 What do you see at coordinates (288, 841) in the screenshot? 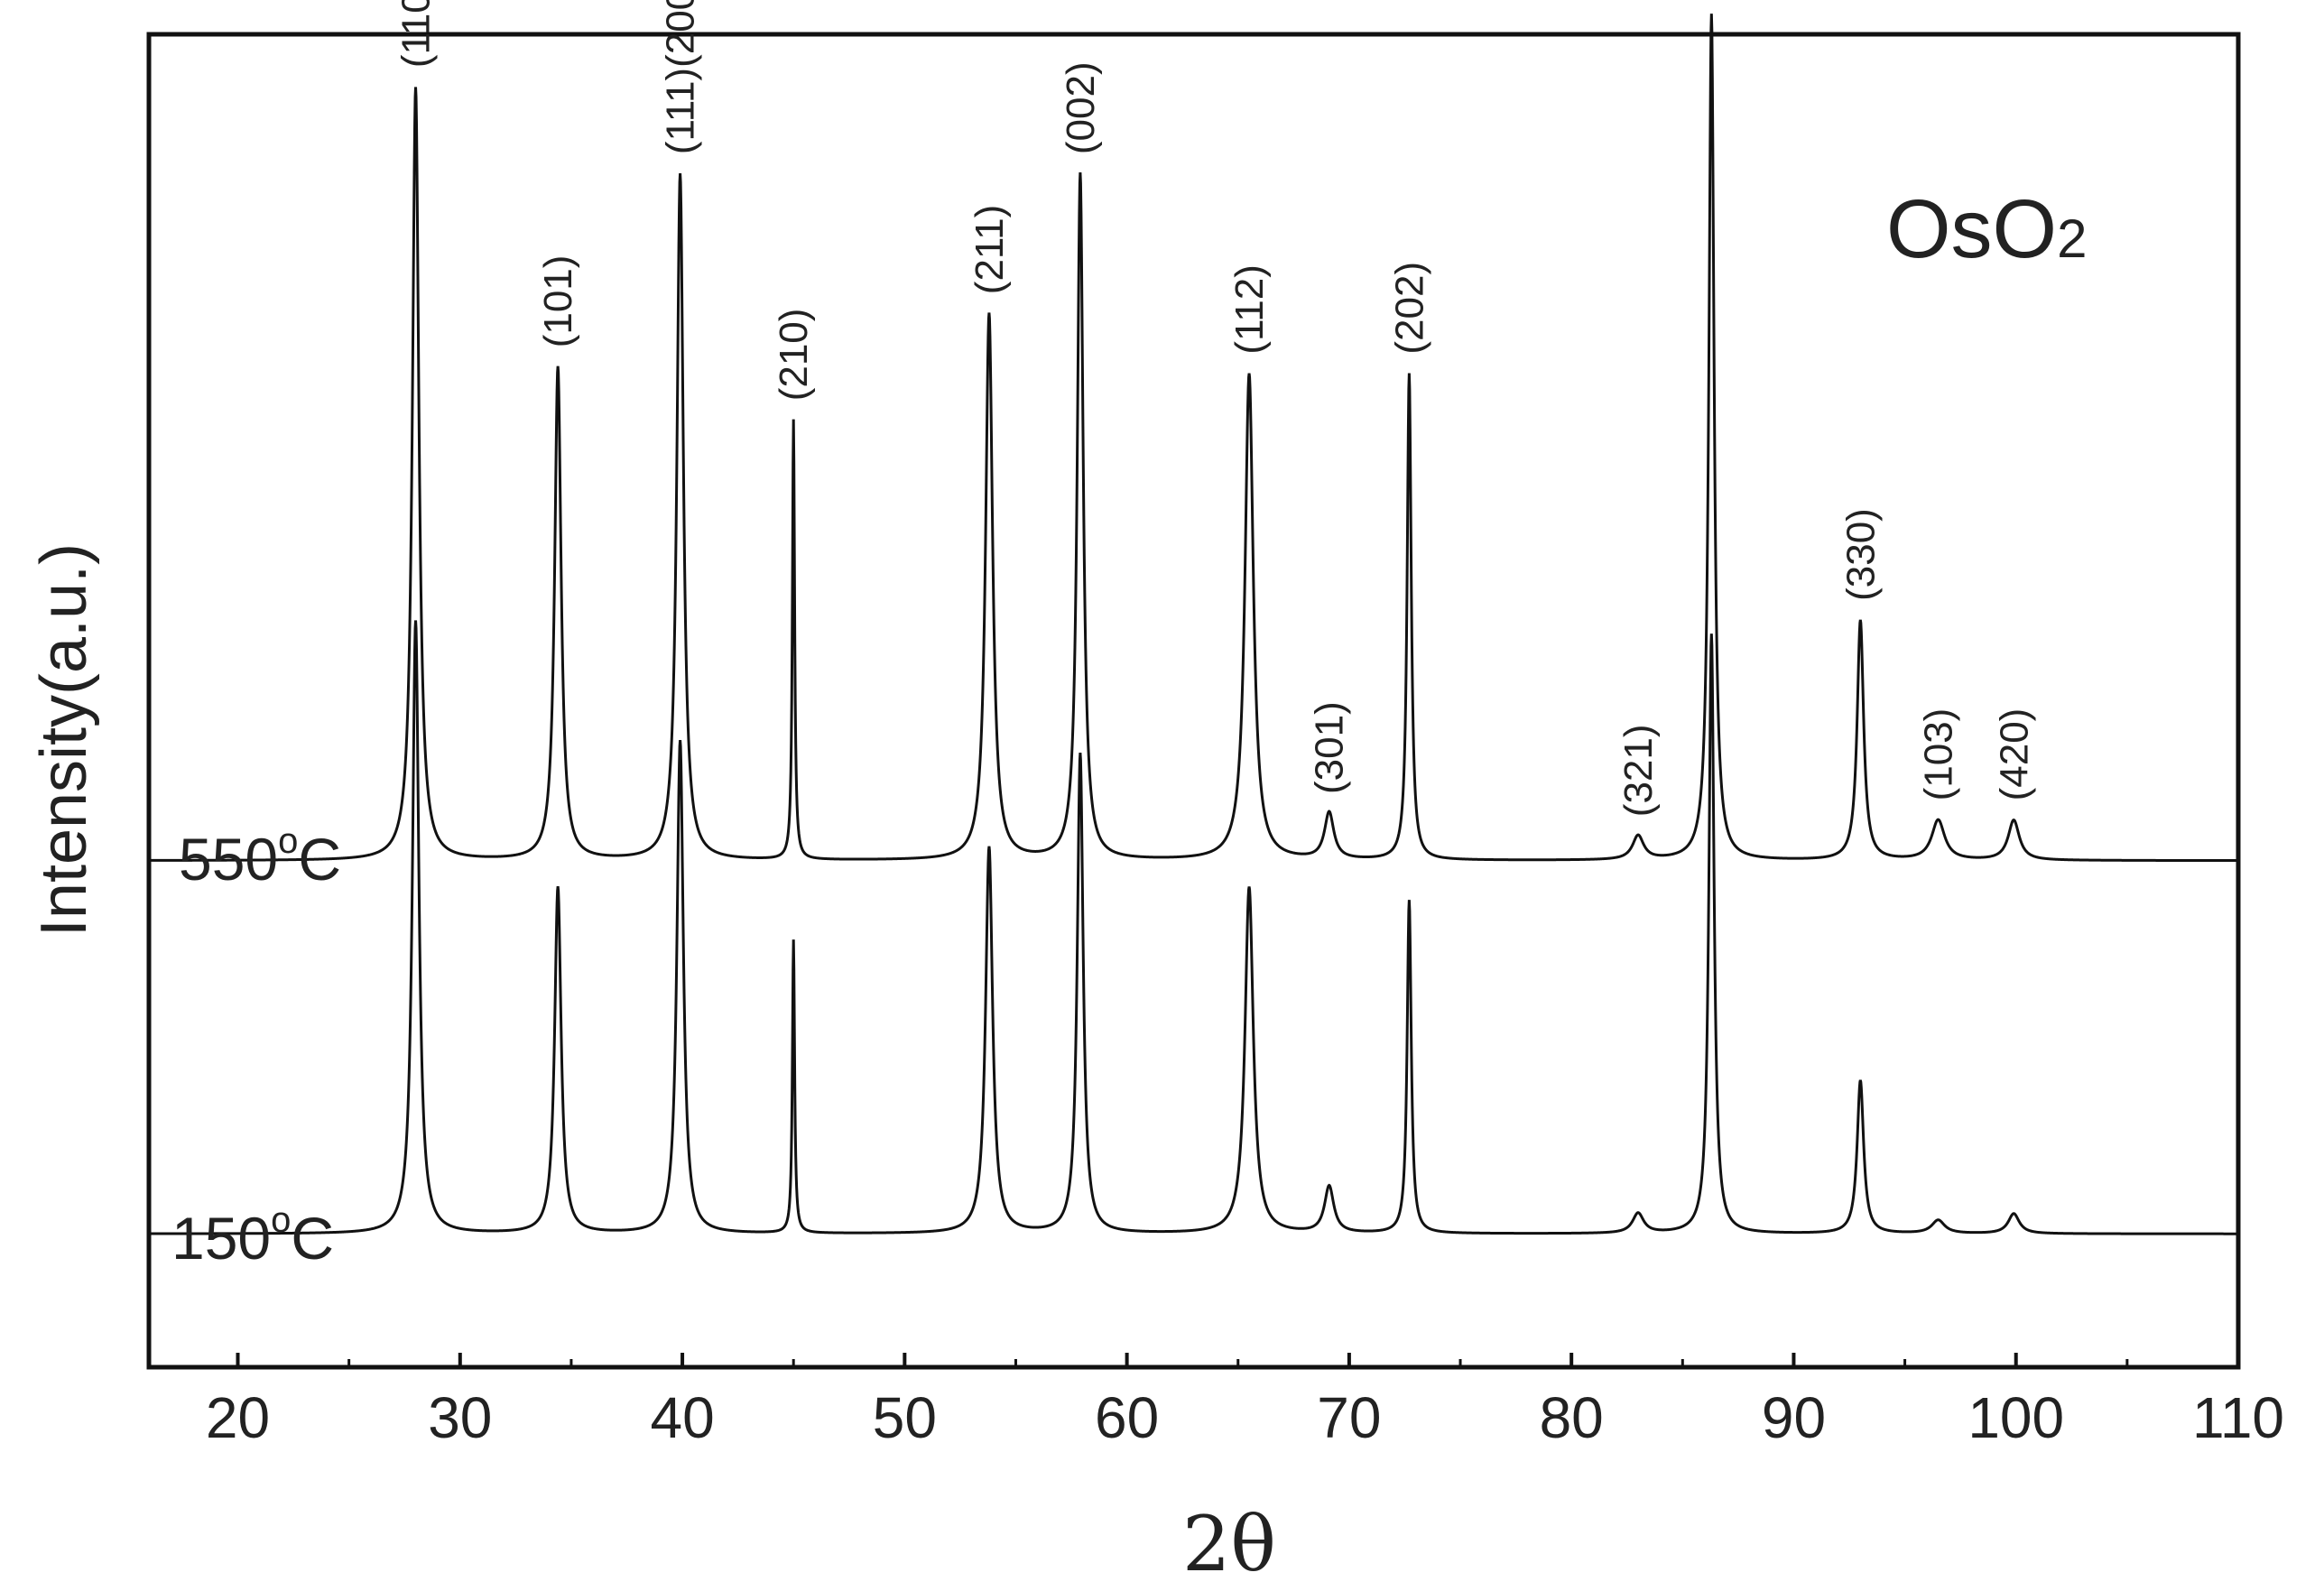
I see `series-label-550-degree: o` at bounding box center [288, 841].